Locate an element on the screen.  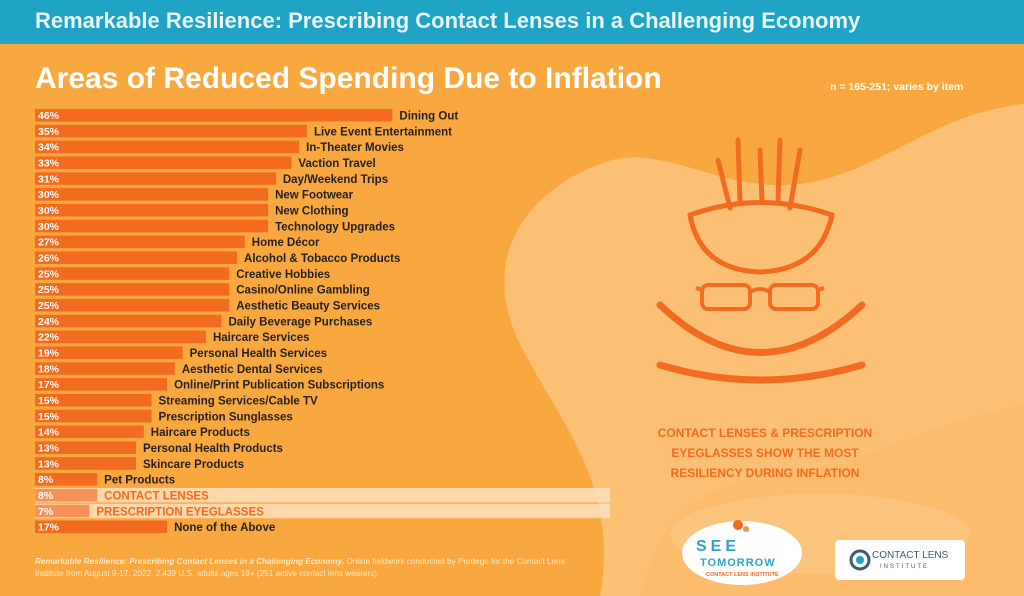
callout-line-3: RESILIENCY DURING INFLATION is located at coordinates (765, 473).